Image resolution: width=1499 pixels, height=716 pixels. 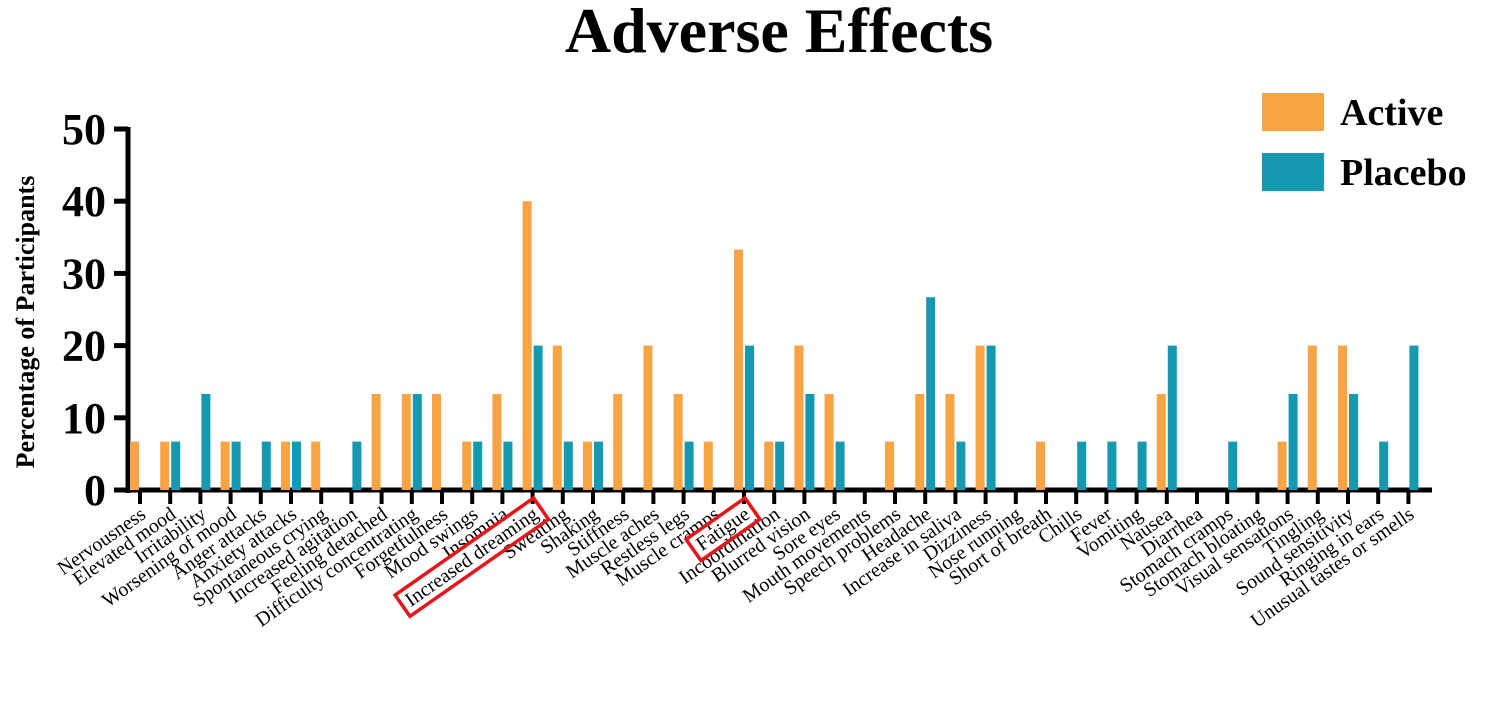 What do you see at coordinates (1364, 143) in the screenshot?
I see `legend: Active Placebo` at bounding box center [1364, 143].